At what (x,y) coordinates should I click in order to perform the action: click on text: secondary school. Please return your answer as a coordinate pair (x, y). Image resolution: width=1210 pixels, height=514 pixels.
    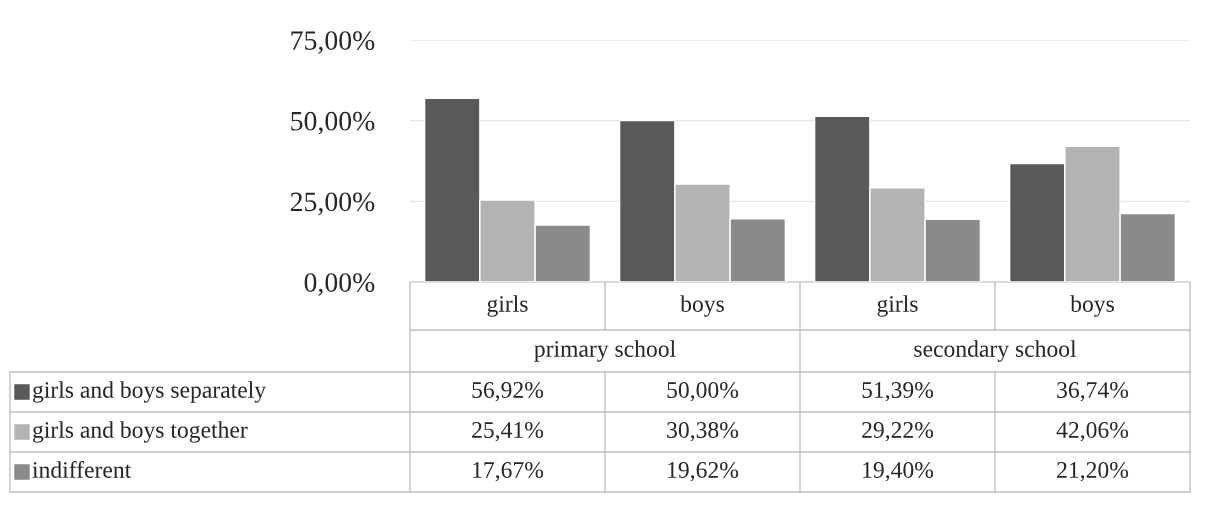
    Looking at the image, I should click on (995, 351).